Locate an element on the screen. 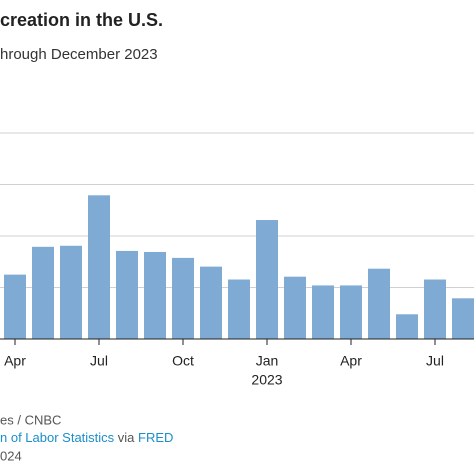 This screenshot has width=474, height=474. chart-subtitle: hrough December 2023 is located at coordinates (79, 54).